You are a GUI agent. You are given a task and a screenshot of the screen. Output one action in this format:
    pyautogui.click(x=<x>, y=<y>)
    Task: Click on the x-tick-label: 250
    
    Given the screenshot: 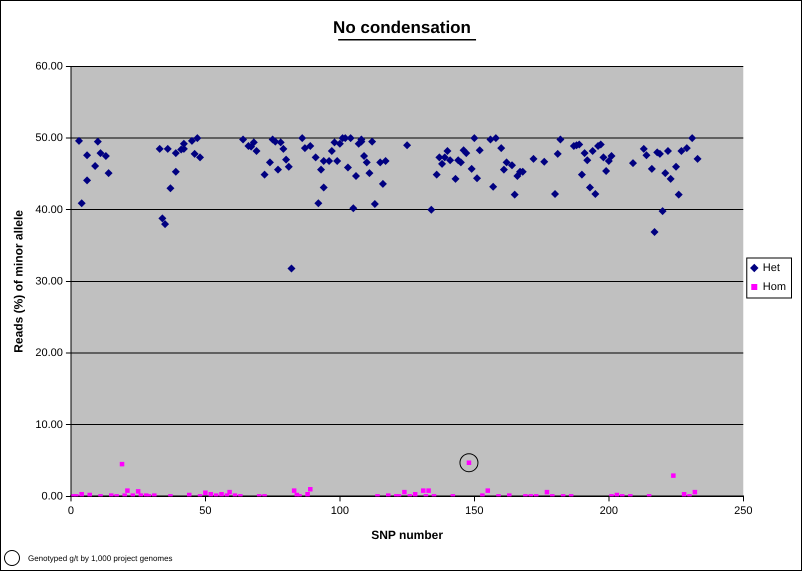 What is the action you would take?
    pyautogui.click(x=743, y=511)
    